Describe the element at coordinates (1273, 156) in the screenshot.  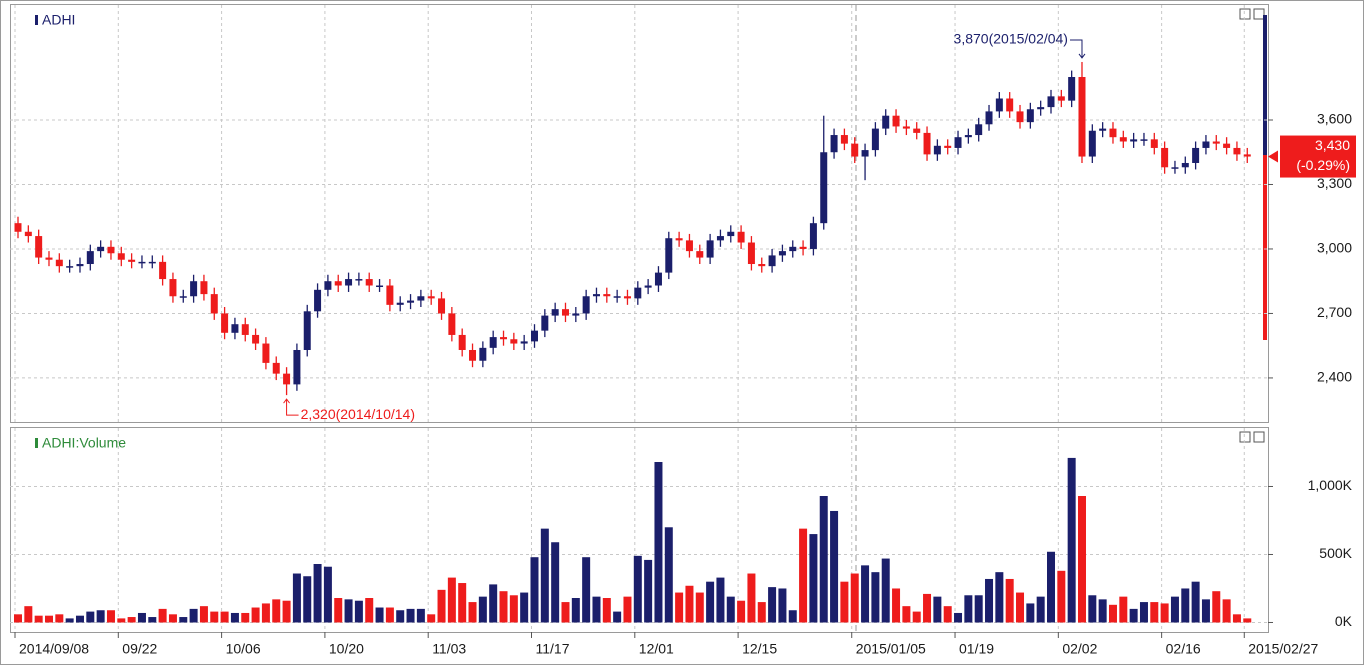
I see `last-price-marker` at that location.